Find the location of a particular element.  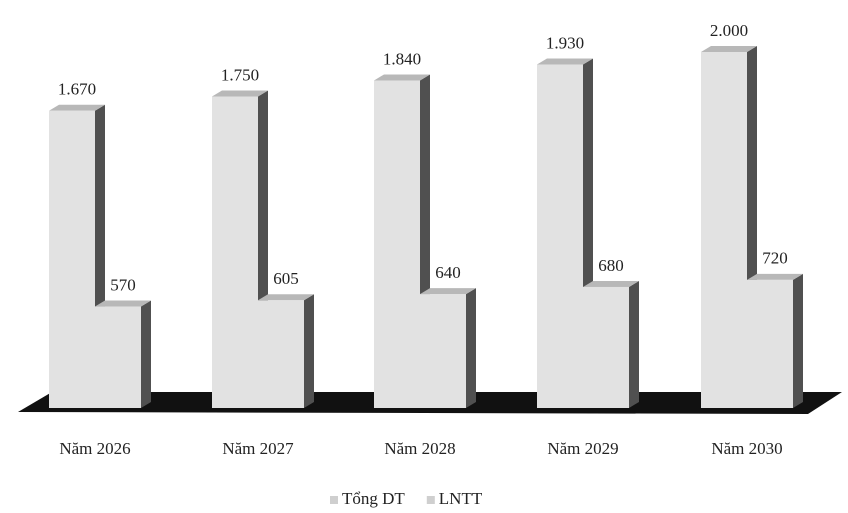

value-label: 1.750 is located at coordinates (240, 74).